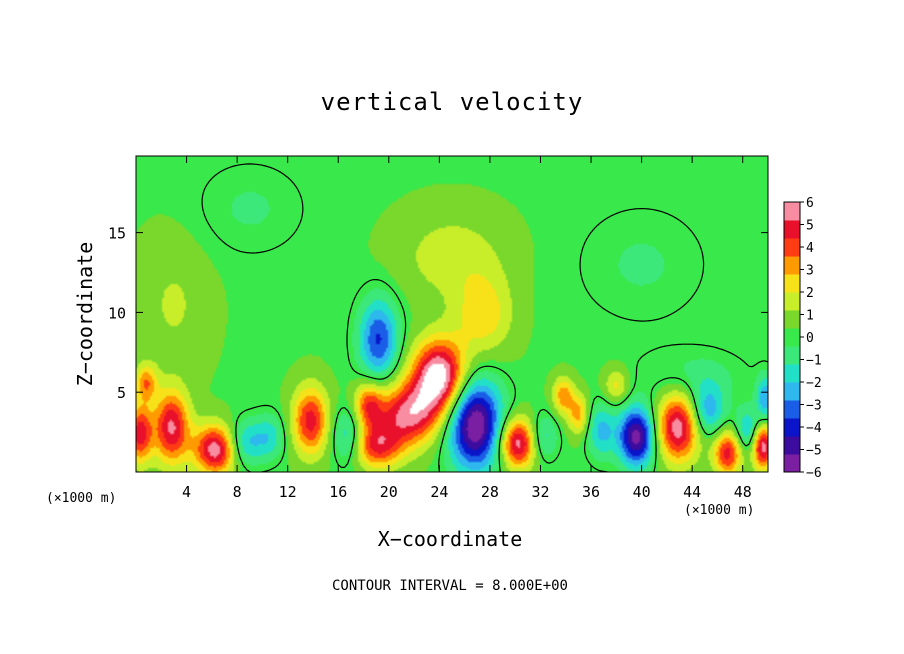  What do you see at coordinates (389, 492) in the screenshot?
I see `x-tick-label: 20` at bounding box center [389, 492].